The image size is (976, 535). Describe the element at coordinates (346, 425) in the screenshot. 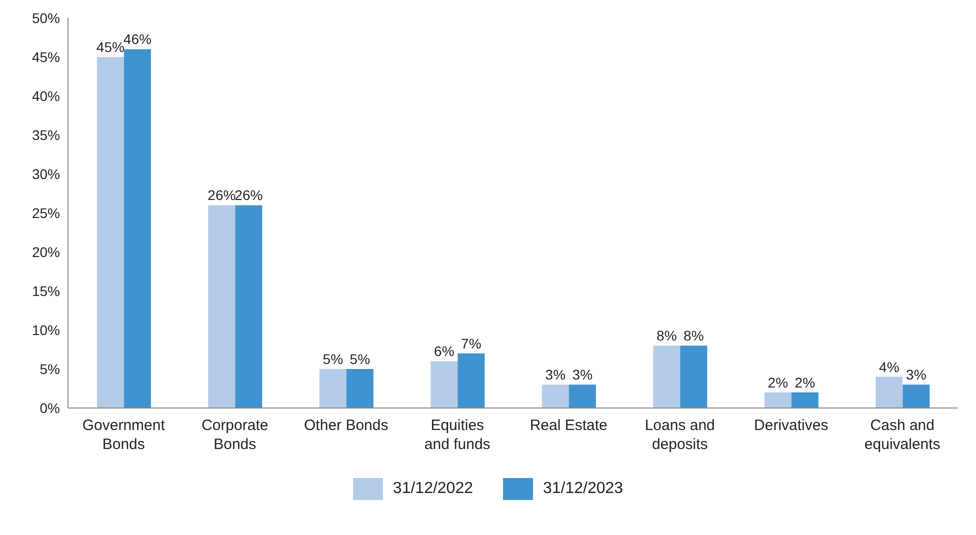

I see `x-tick-label: Other Bonds` at that location.